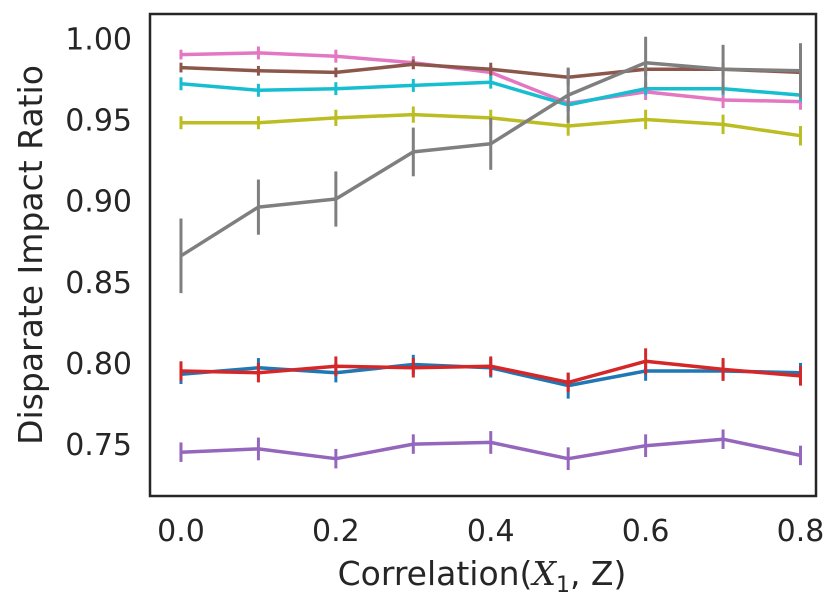 Image resolution: width=830 pixels, height=607 pixels. Describe the element at coordinates (98, 202) in the screenshot. I see `y-tick-label: 0.90` at that location.